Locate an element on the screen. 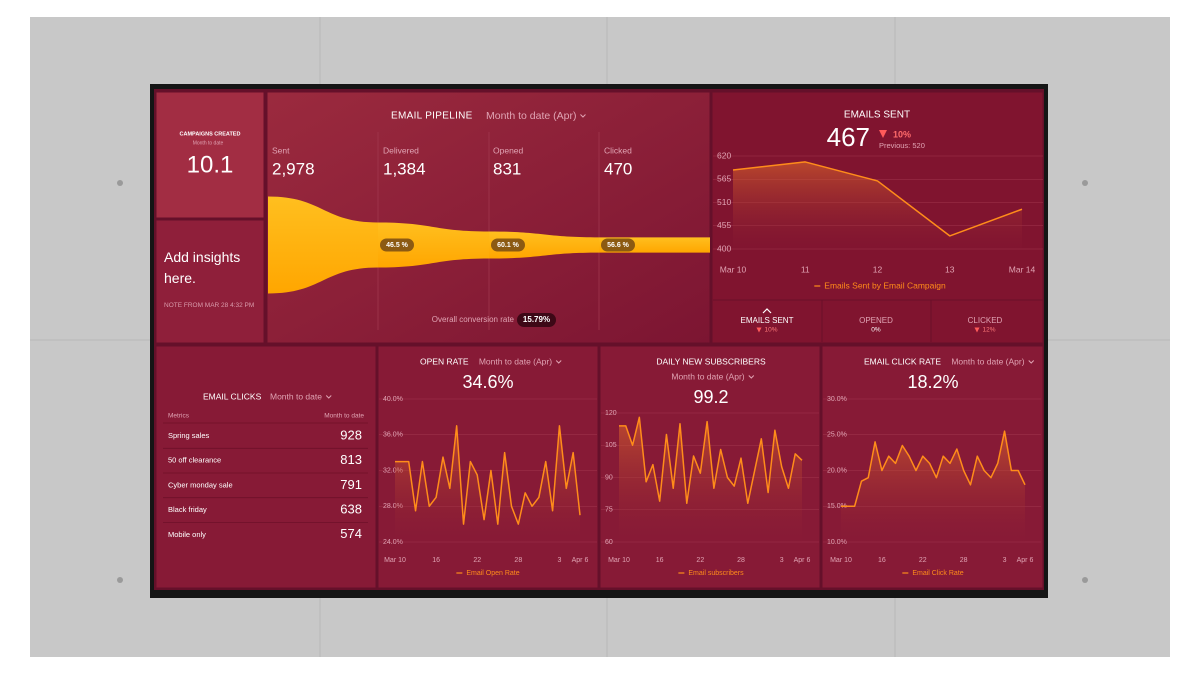 This screenshot has height=675, width=1200. table-cell: Black friday is located at coordinates (187, 509).